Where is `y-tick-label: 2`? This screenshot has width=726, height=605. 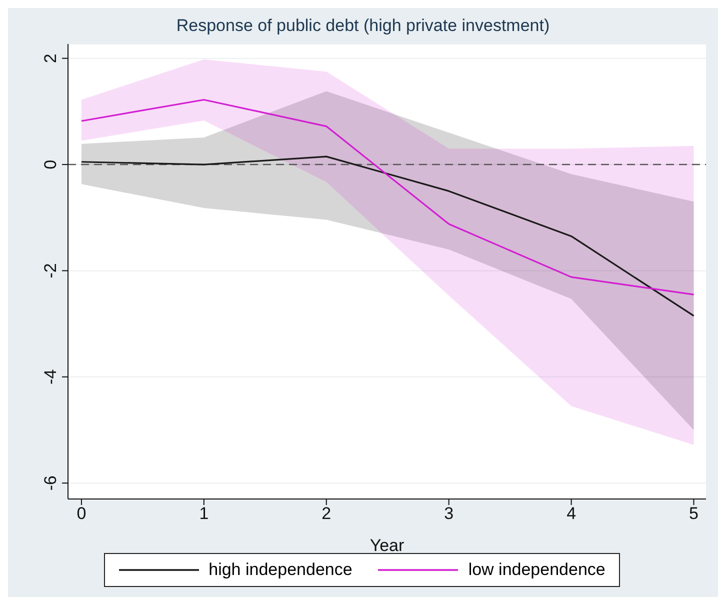 y-tick-label: 2 is located at coordinates (50, 59).